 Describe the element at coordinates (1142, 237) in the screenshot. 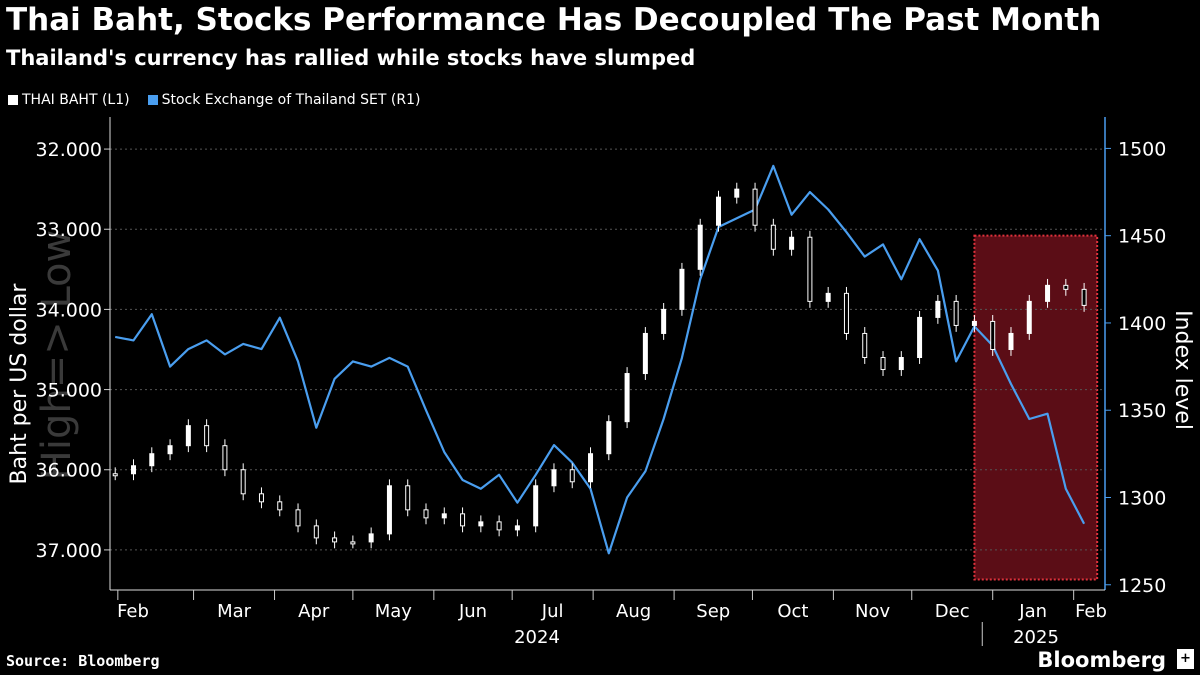

I see `right-tick-label: 1450` at that location.